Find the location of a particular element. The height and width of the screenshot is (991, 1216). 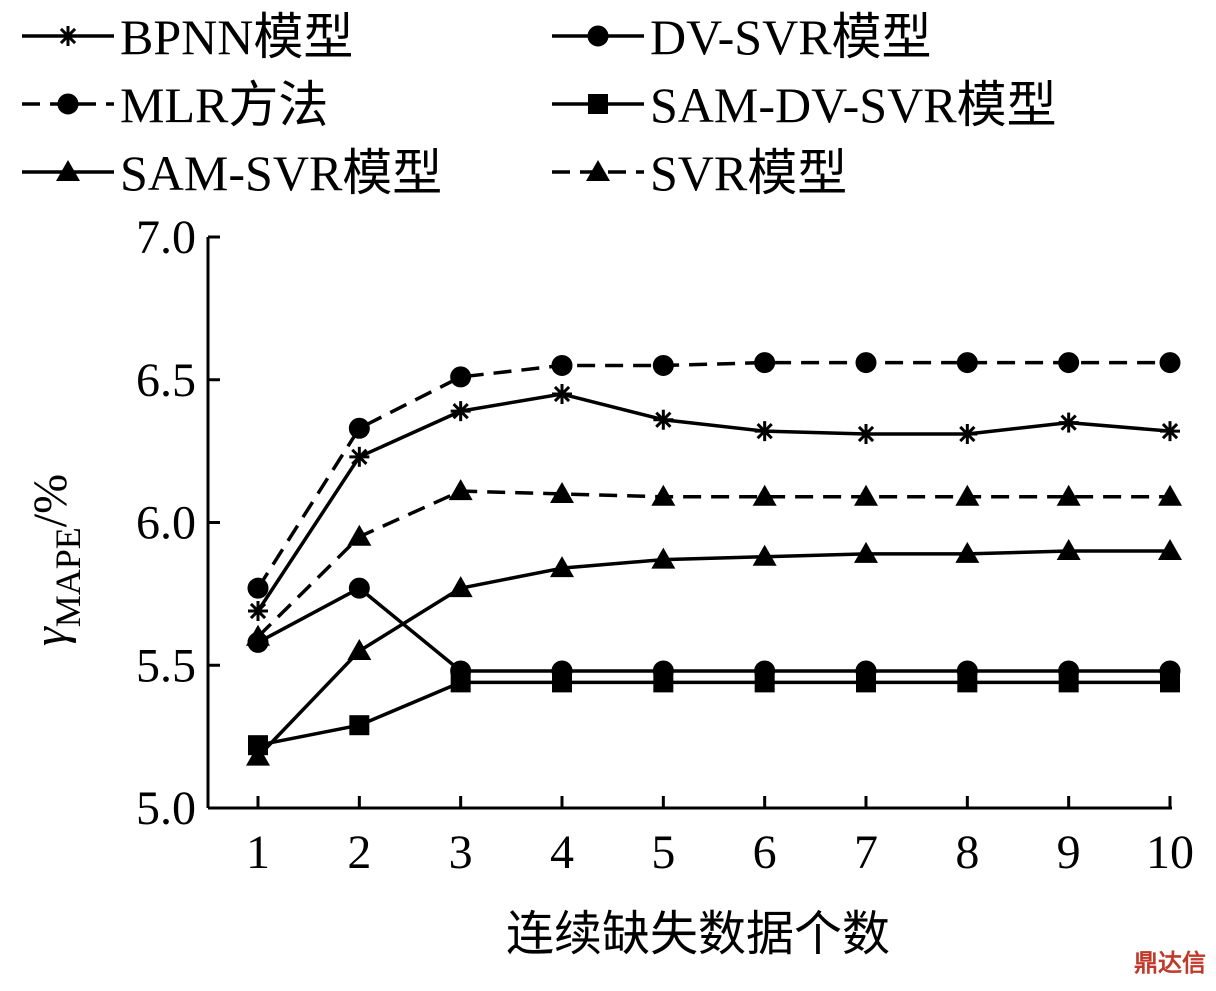

legend-label: SVR模型 is located at coordinates (748, 173).